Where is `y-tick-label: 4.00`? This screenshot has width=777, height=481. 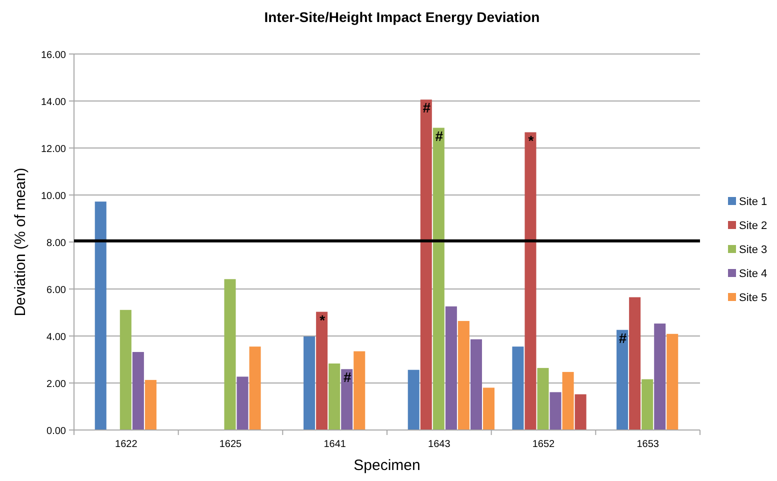 y-tick-label: 4.00 is located at coordinates (56, 337).